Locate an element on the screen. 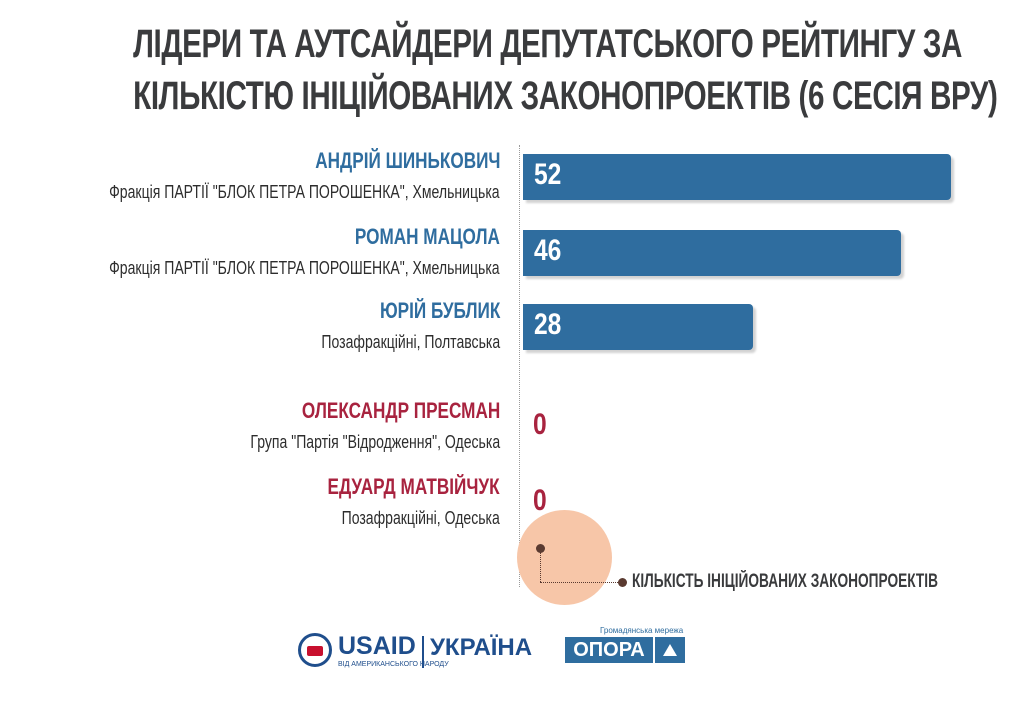 Image resolution: width=1024 pixels, height=707 pixels. bar-value-label: 28 is located at coordinates (548, 324).